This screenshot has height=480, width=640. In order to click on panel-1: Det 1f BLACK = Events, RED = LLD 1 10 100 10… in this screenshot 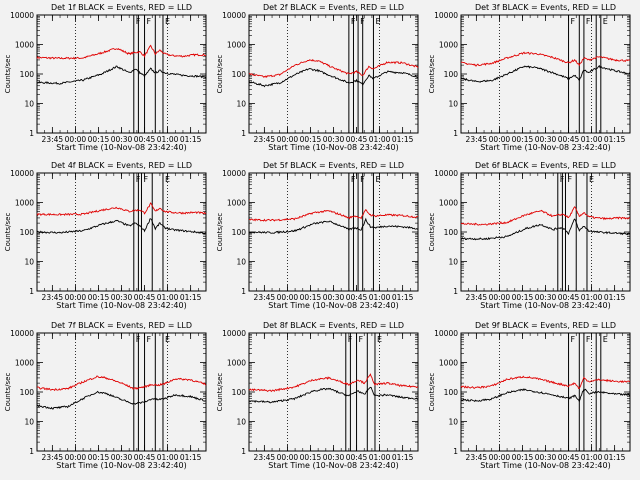, I will do `click(105, 77)`.